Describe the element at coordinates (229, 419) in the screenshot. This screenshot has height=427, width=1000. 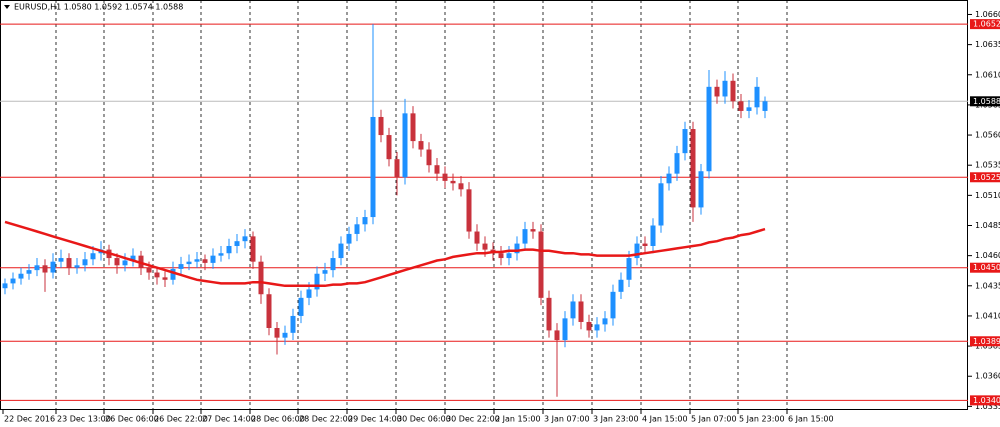
I see `x-tick-label: 27 Dec 14:00` at that location.